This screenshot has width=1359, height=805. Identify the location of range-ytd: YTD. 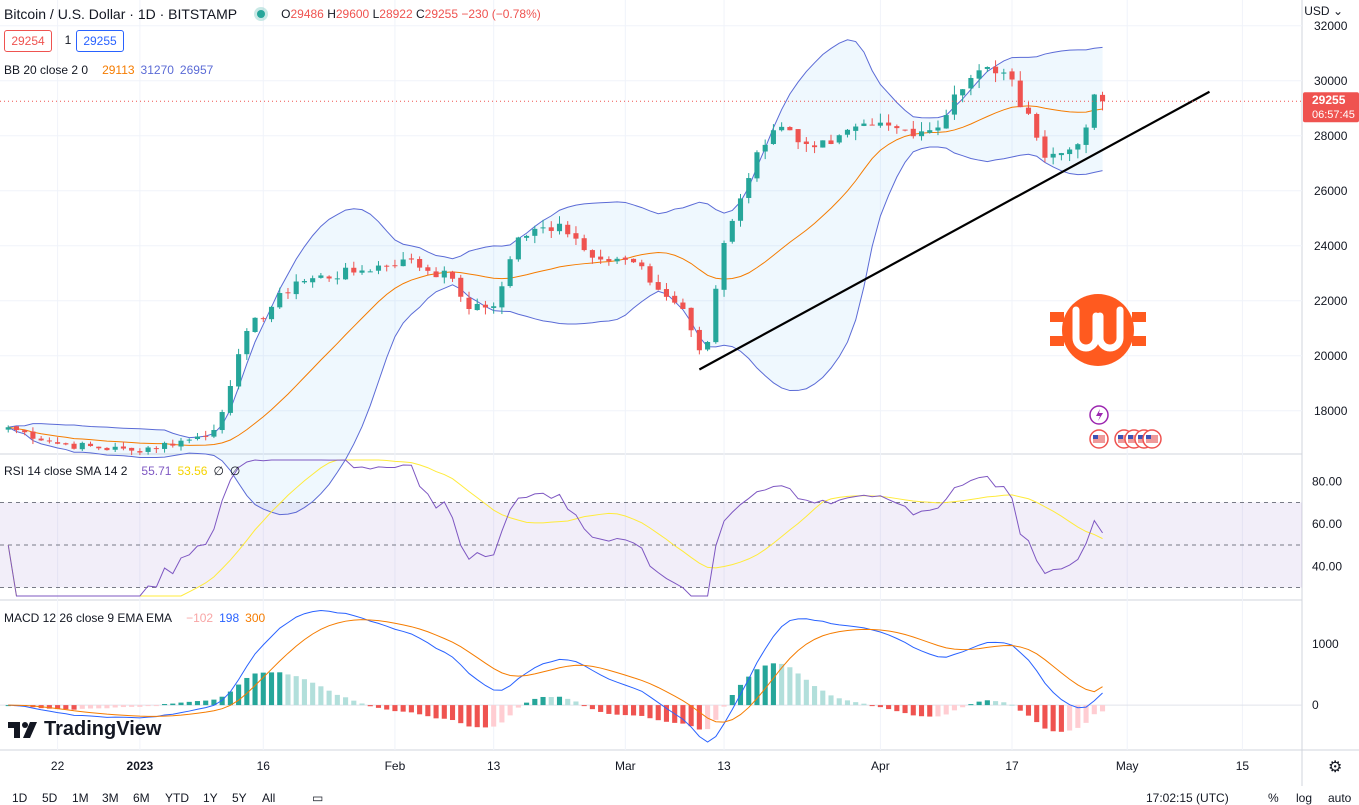
(177, 798).